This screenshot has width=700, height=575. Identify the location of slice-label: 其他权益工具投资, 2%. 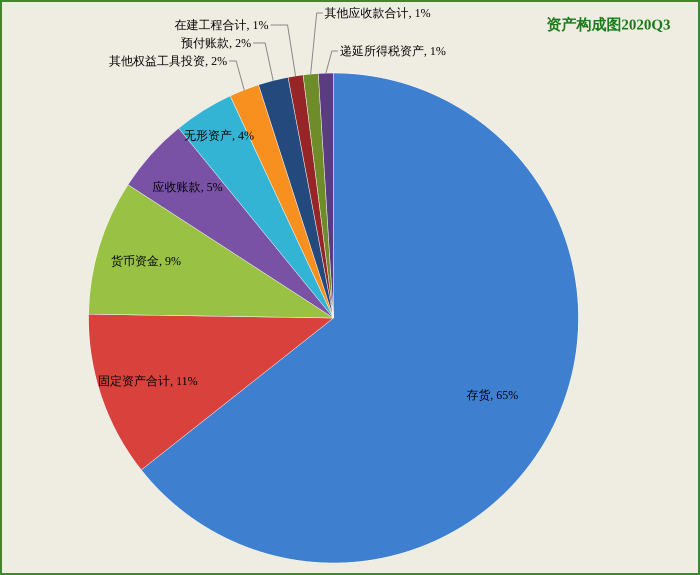
(168, 61).